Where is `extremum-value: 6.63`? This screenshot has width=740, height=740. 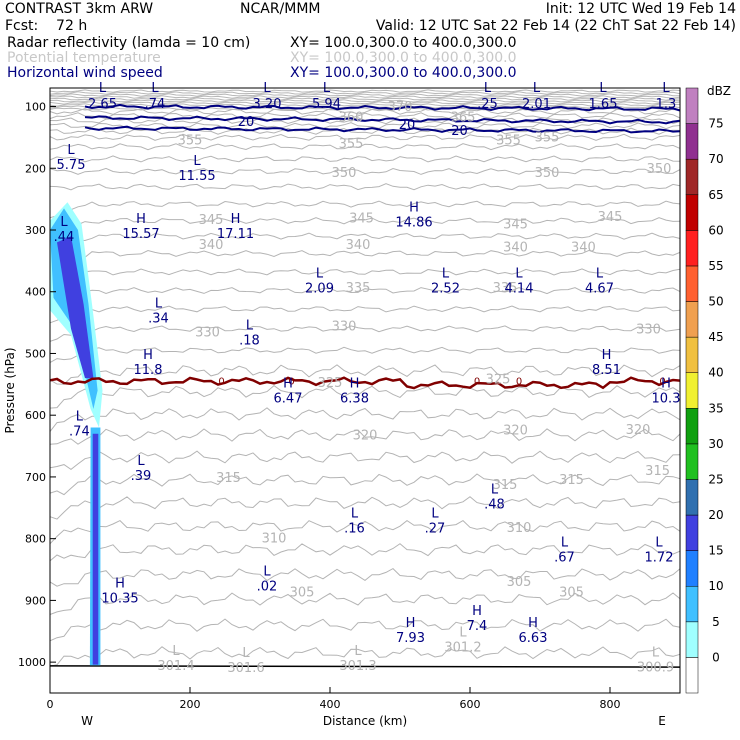 extremum-value: 6.63 is located at coordinates (533, 638).